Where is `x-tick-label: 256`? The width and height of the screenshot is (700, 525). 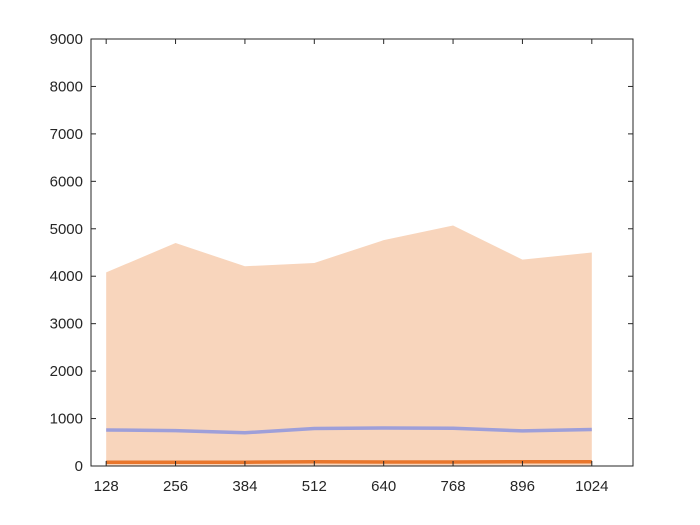 x-tick-label: 256 is located at coordinates (175, 486).